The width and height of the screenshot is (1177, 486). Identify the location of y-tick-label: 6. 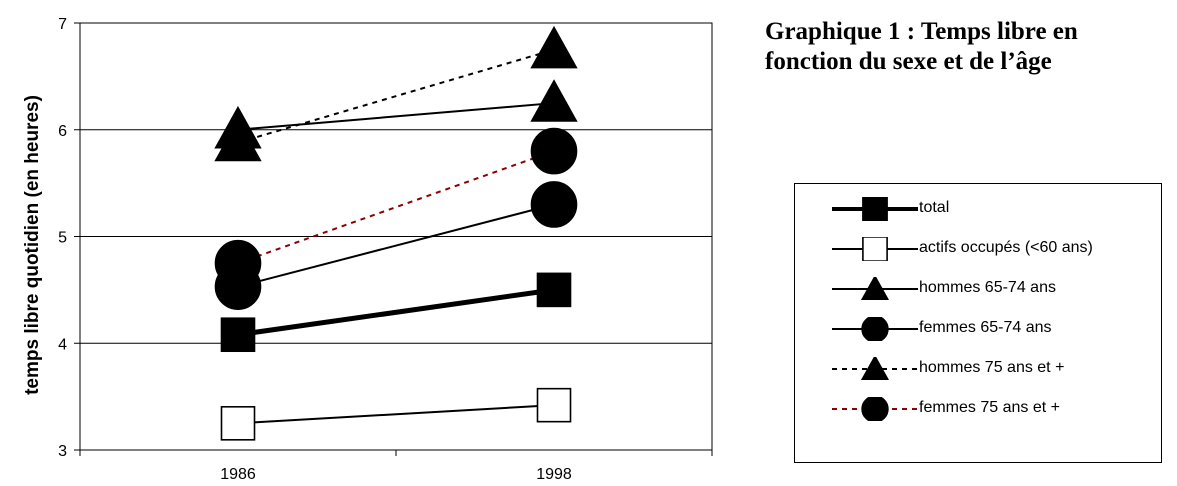
(62, 131).